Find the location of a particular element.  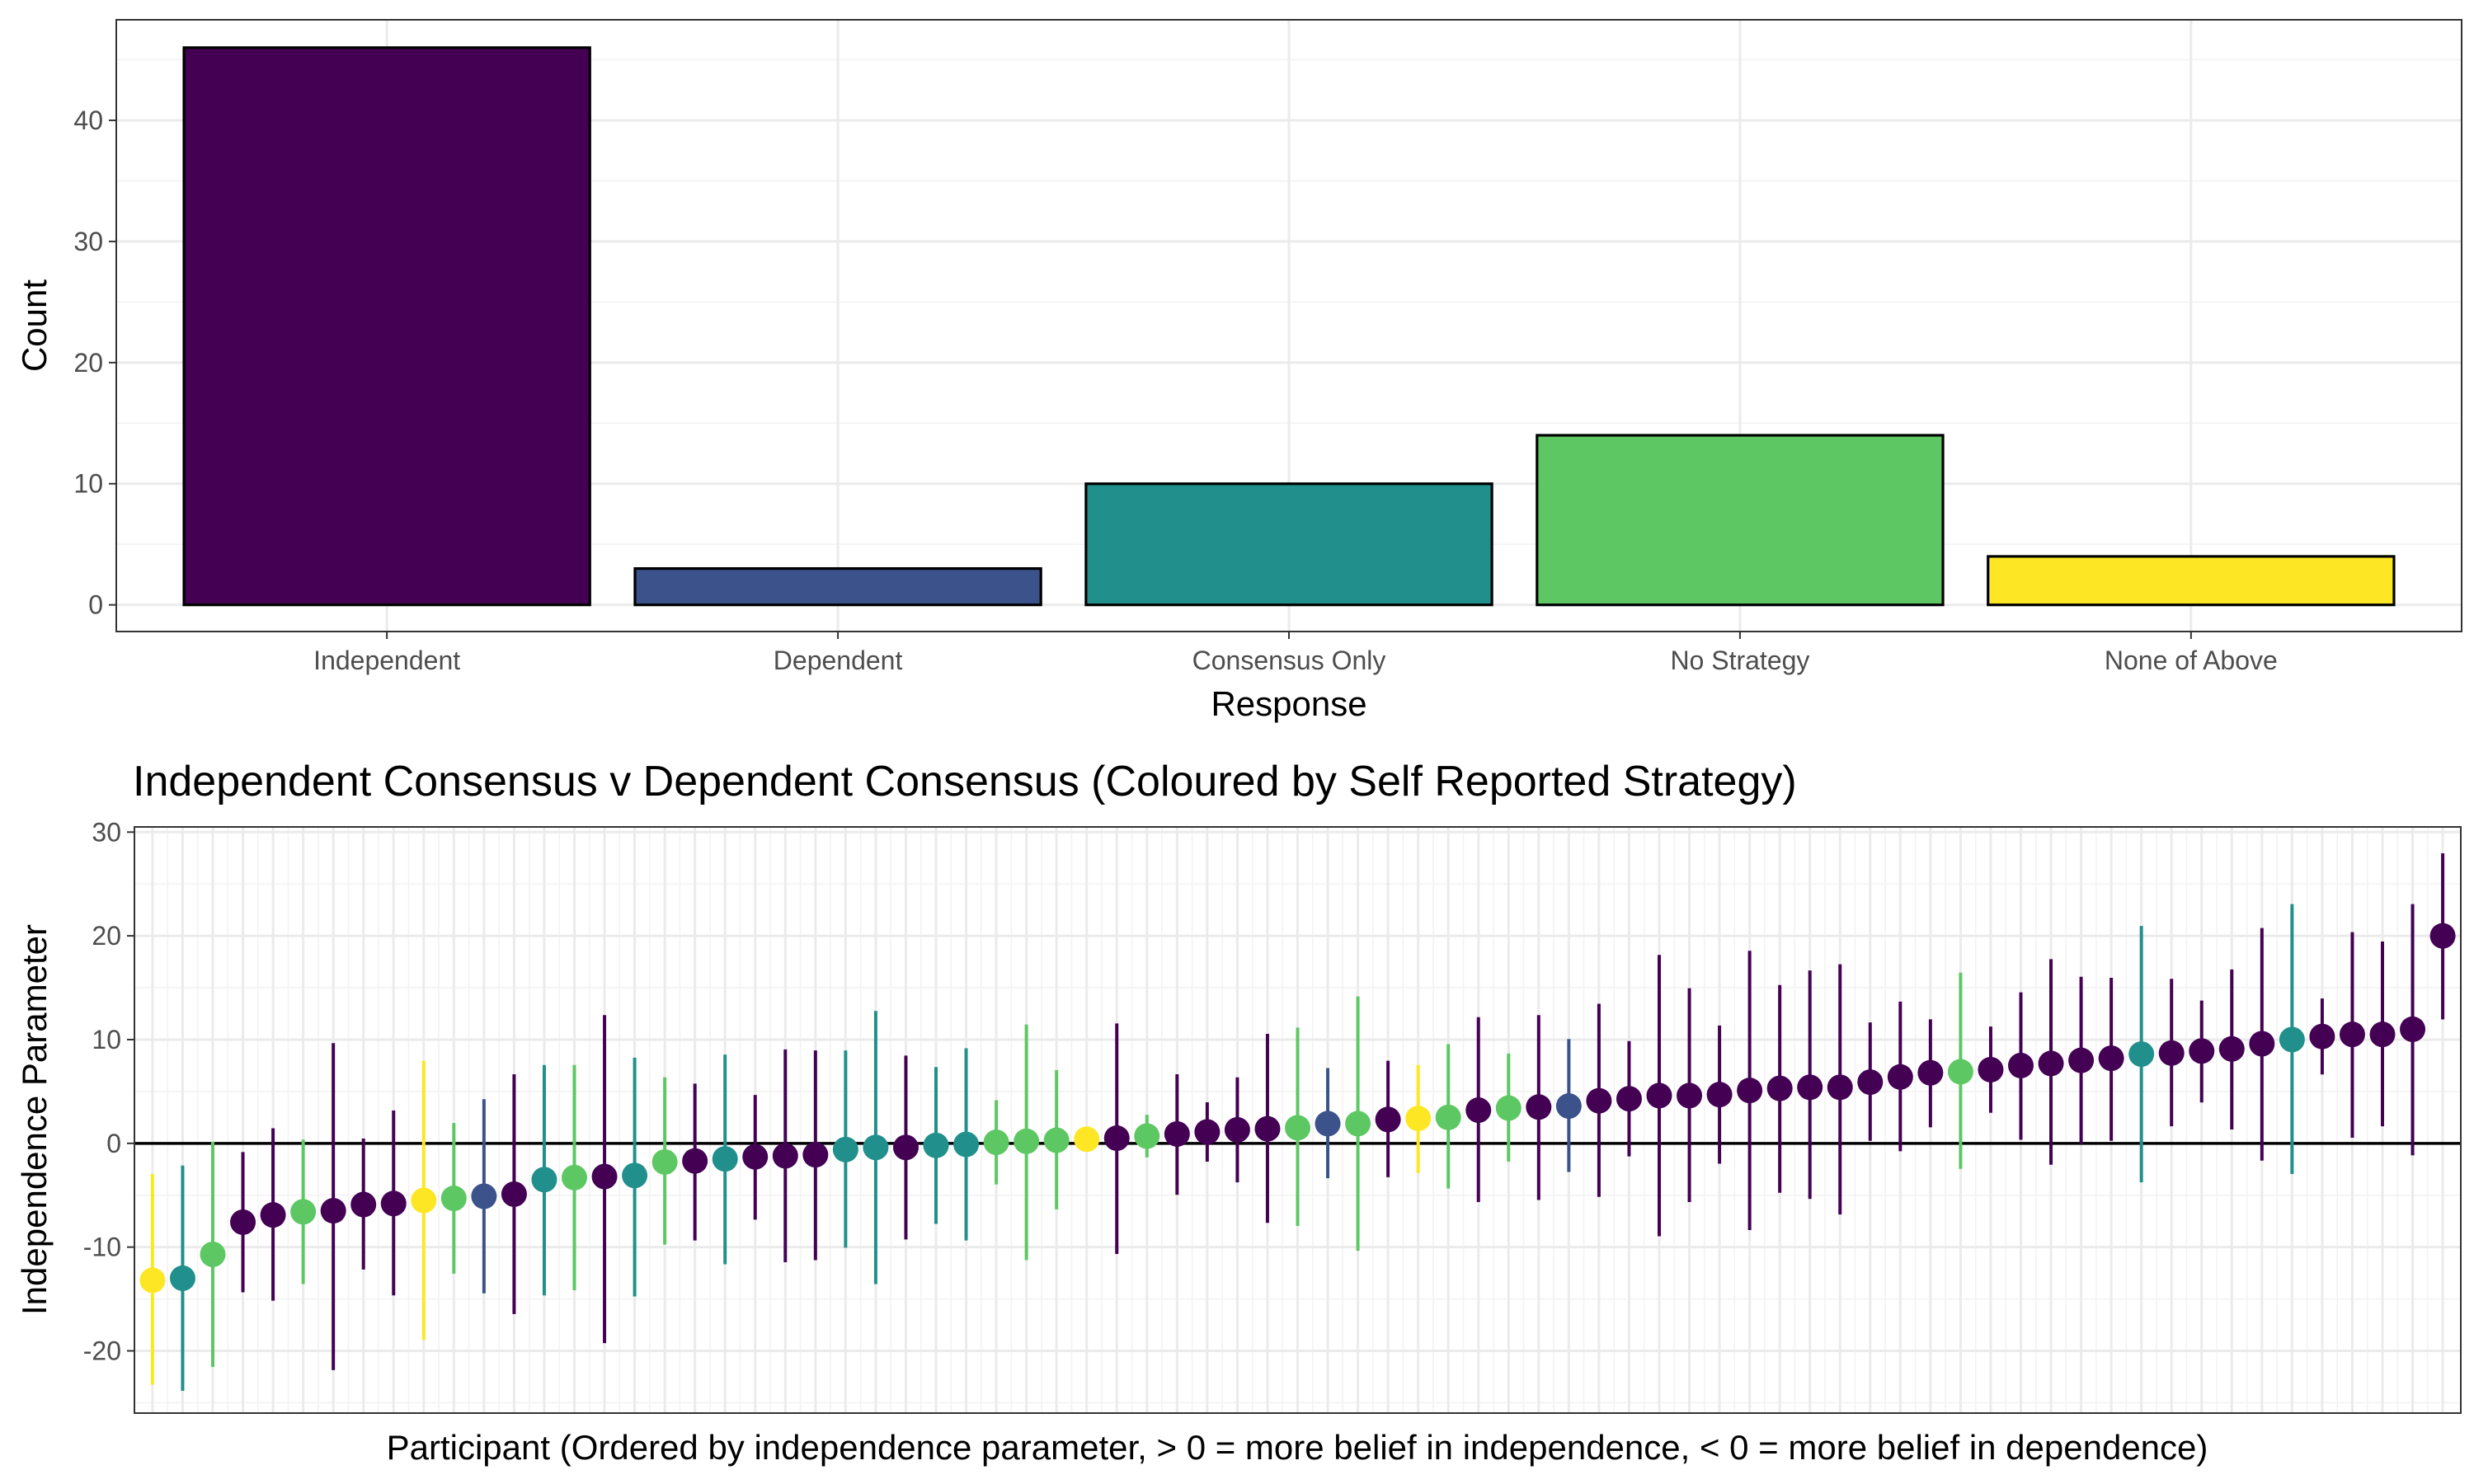

bar-chart-y-axis-title: Count is located at coordinates (34, 325).